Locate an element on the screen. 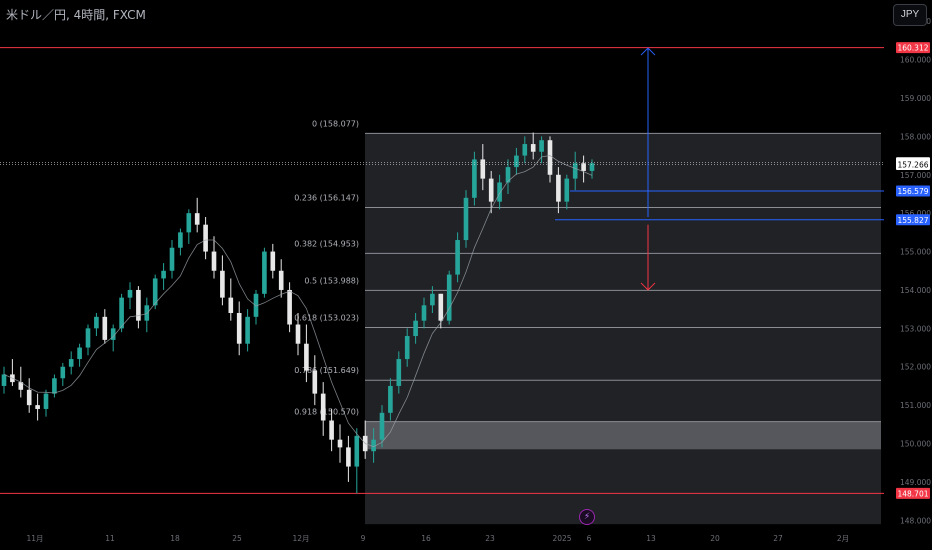  x-tick-label: 23 is located at coordinates (490, 538).